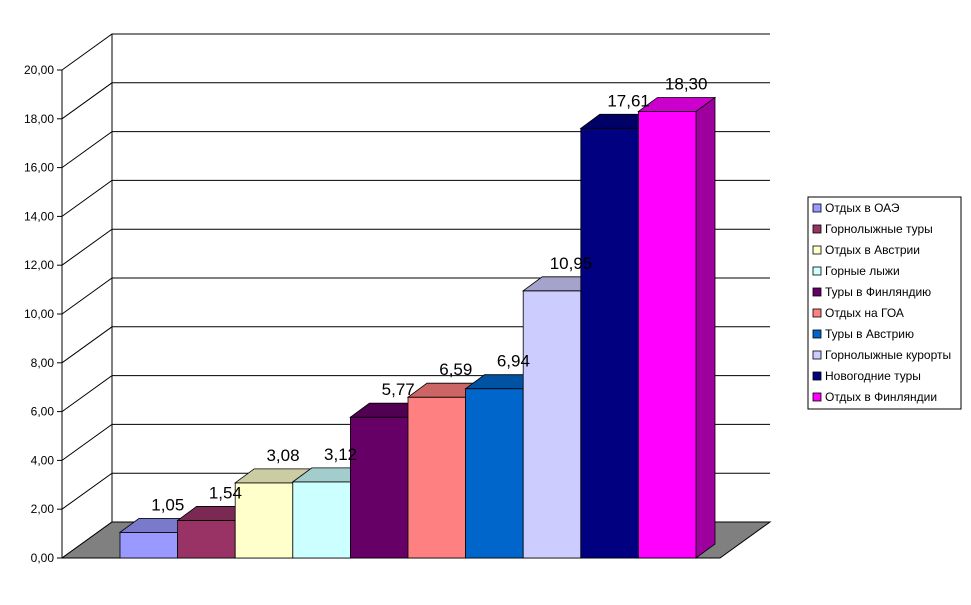  What do you see at coordinates (39, 168) in the screenshot?
I see `y-tick-label: 16,00` at bounding box center [39, 168].